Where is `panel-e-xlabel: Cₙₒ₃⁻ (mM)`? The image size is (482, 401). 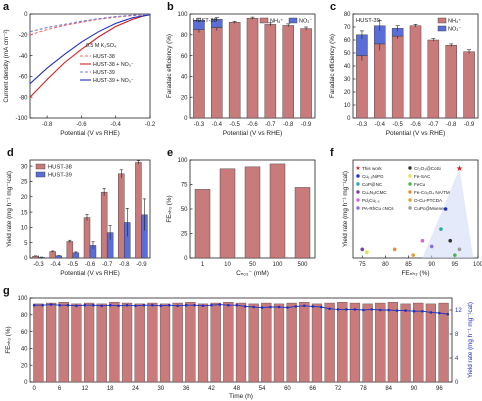 panel-e-xlabel: Cₙₒ₃⁻ (mM) is located at coordinates (252, 273).